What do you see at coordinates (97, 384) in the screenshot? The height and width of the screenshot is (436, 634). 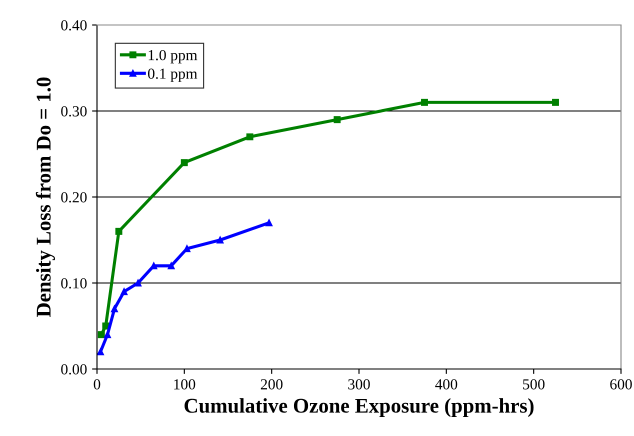 I see `x-tick-label: 0` at bounding box center [97, 384].